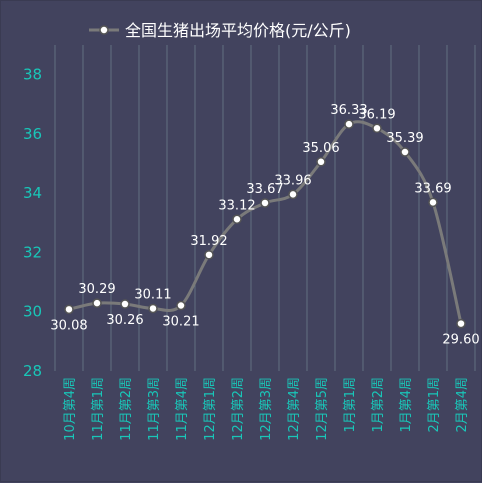  Describe the element at coordinates (404, 138) in the screenshot. I see `data-label: 35.39` at that location.